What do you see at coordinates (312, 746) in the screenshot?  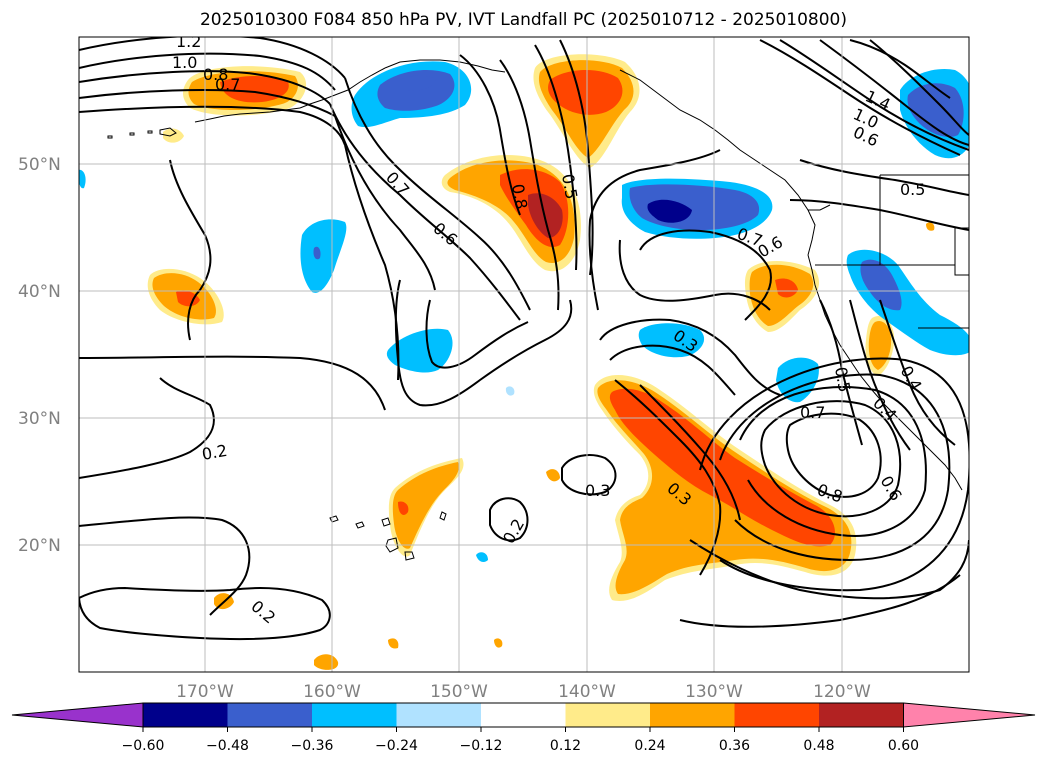 I see `colorbar-tick-label: −0.36` at bounding box center [312, 746].